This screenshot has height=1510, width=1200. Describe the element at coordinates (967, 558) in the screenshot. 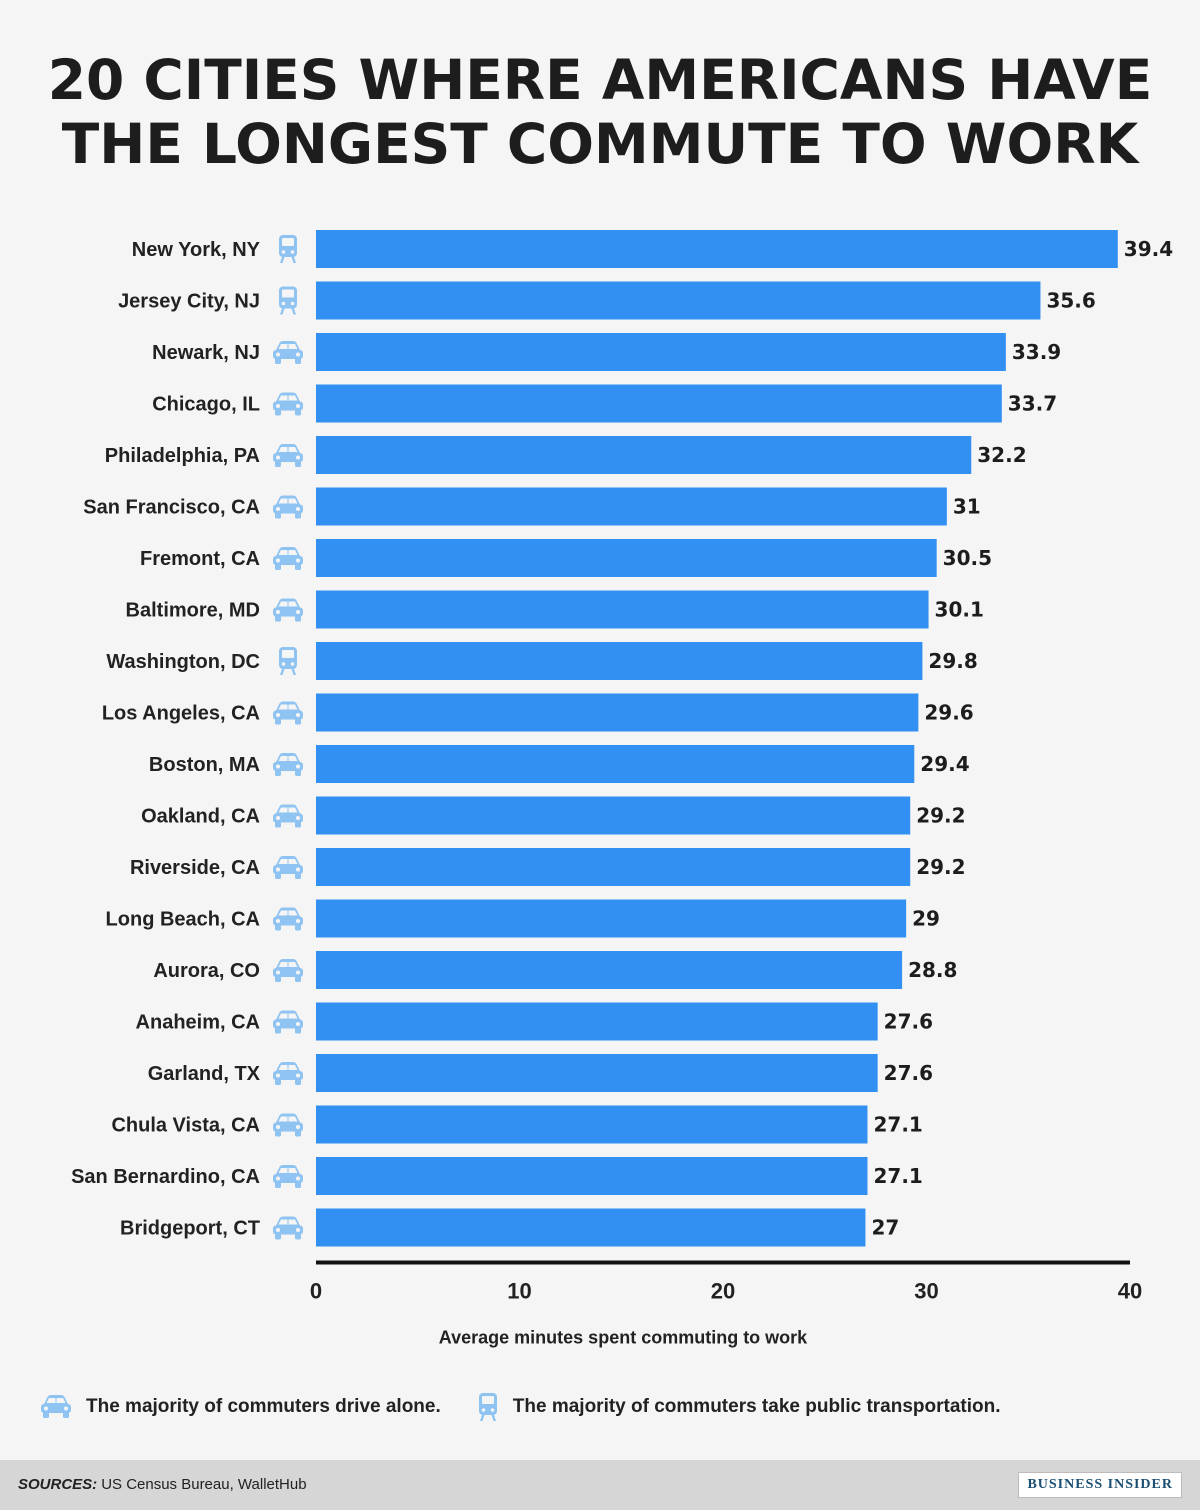

I see `value-label: 30.5` at that location.